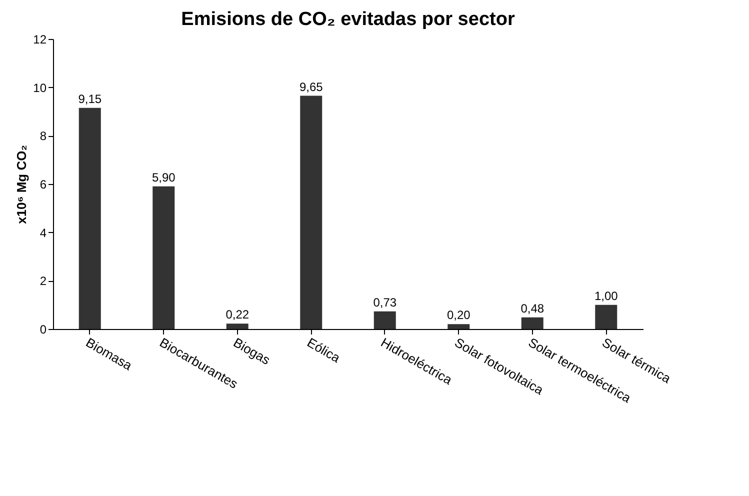 The width and height of the screenshot is (749, 496). What do you see at coordinates (348, 19) in the screenshot?
I see `chart-title: Emisions de CO₂ evitadas por sector` at bounding box center [348, 19].